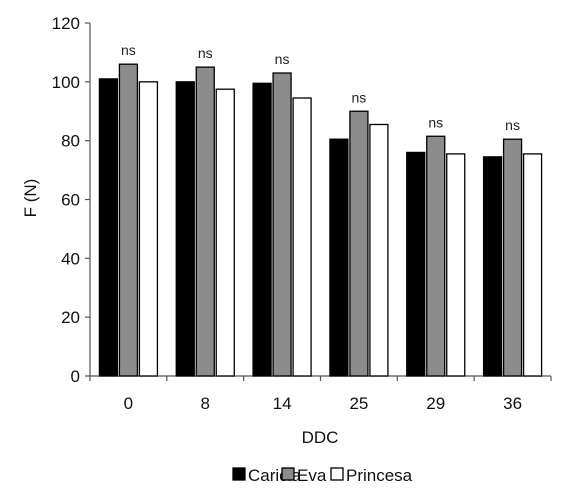 This screenshot has height=495, width=567. What do you see at coordinates (337, 474) in the screenshot?
I see `legend-swatch-princesa` at bounding box center [337, 474].